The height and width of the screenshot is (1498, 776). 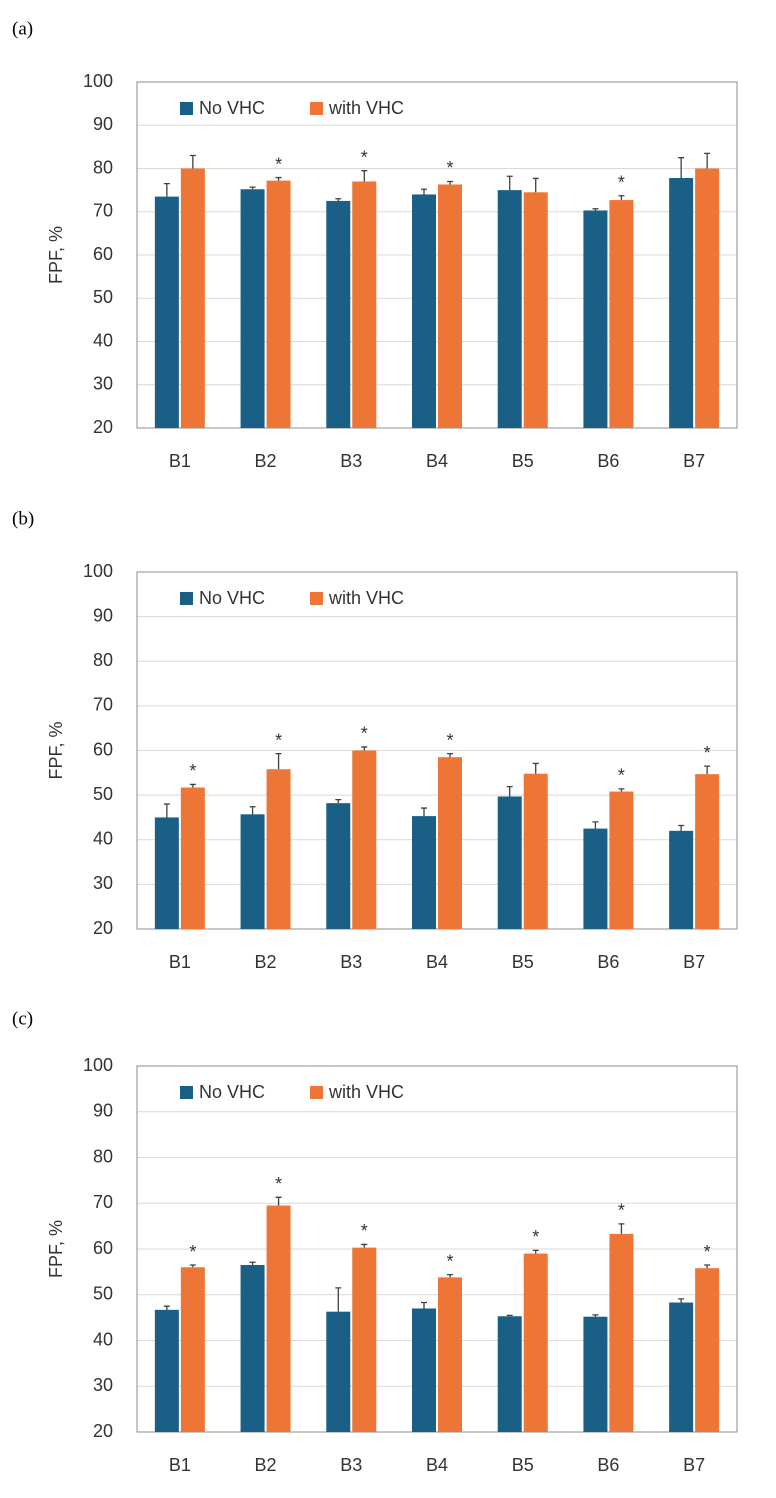 What do you see at coordinates (103, 1248) in the screenshot?
I see `y-tick-label: 60` at bounding box center [103, 1248].